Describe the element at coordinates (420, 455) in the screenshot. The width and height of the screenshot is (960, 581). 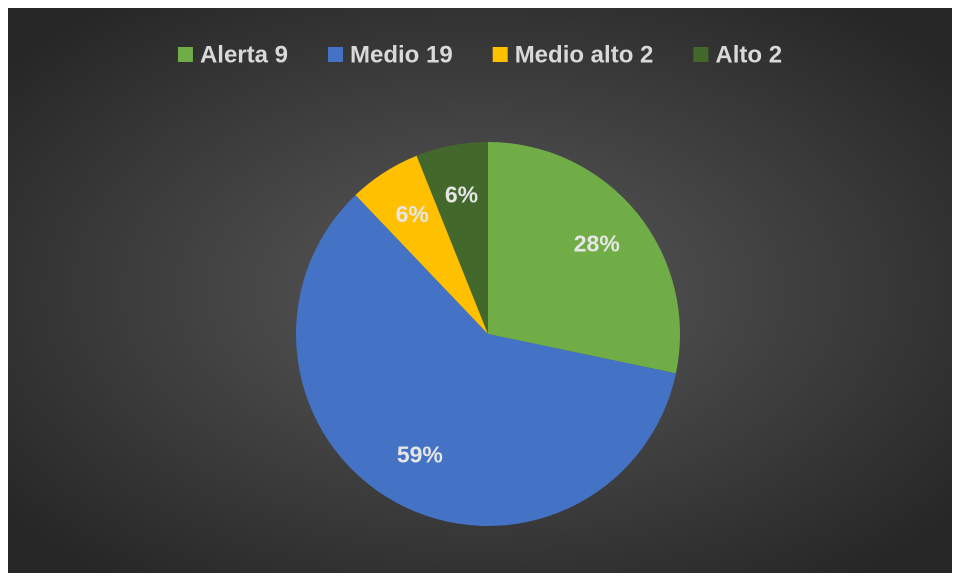
I see `data-label: 59%` at that location.